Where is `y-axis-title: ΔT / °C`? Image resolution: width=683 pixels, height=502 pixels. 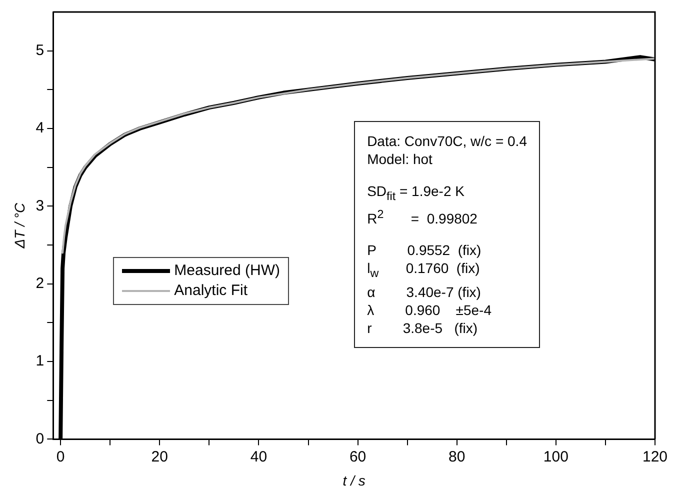 y-axis-title: ΔT / °C is located at coordinates (19, 226).